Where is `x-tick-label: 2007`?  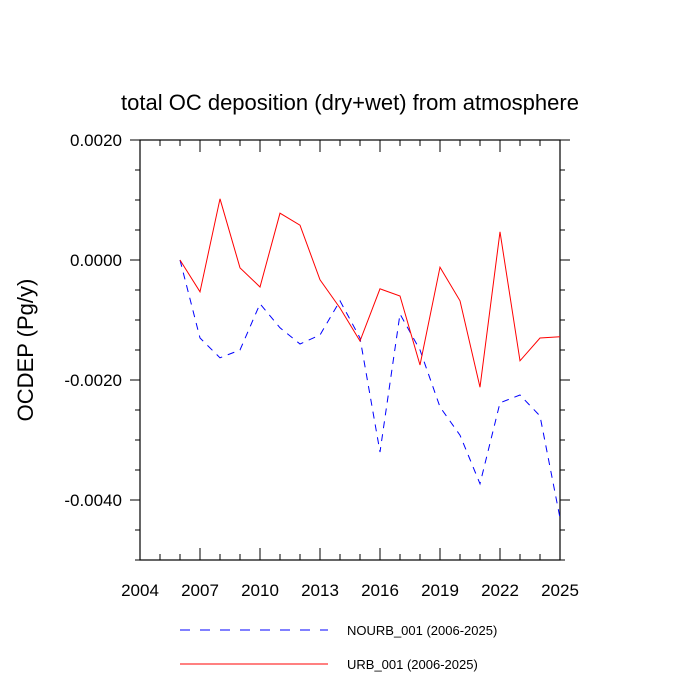
x-tick-label: 2007 is located at coordinates (200, 590).